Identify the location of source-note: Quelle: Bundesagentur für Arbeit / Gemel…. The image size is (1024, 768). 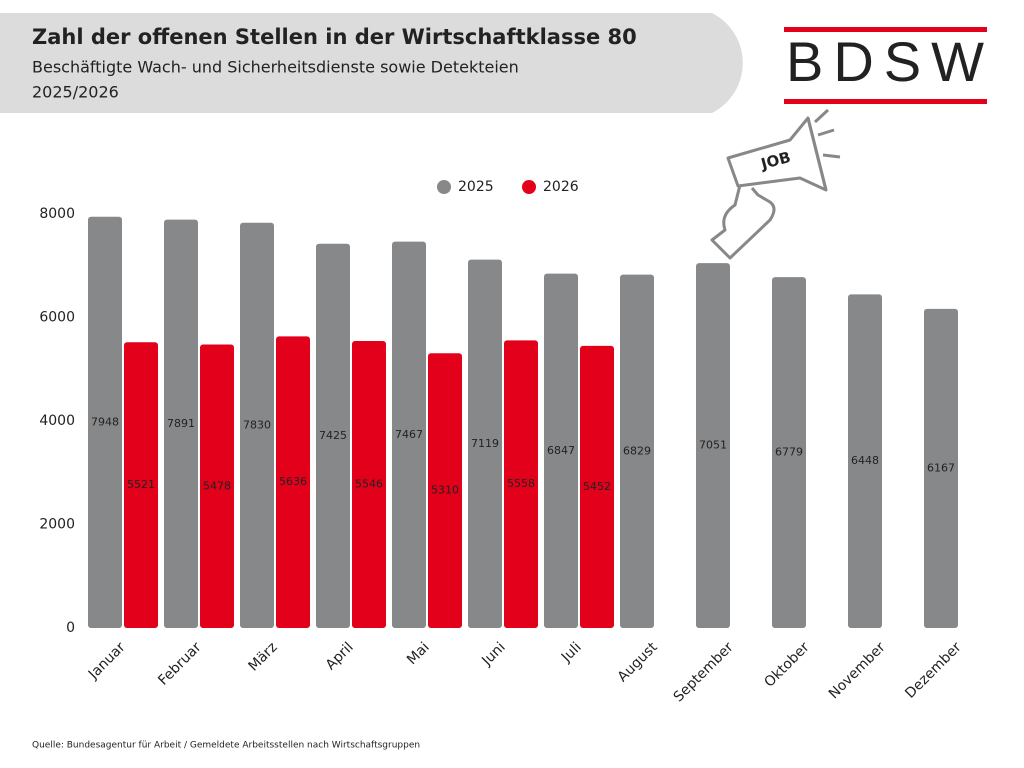
(226, 746).